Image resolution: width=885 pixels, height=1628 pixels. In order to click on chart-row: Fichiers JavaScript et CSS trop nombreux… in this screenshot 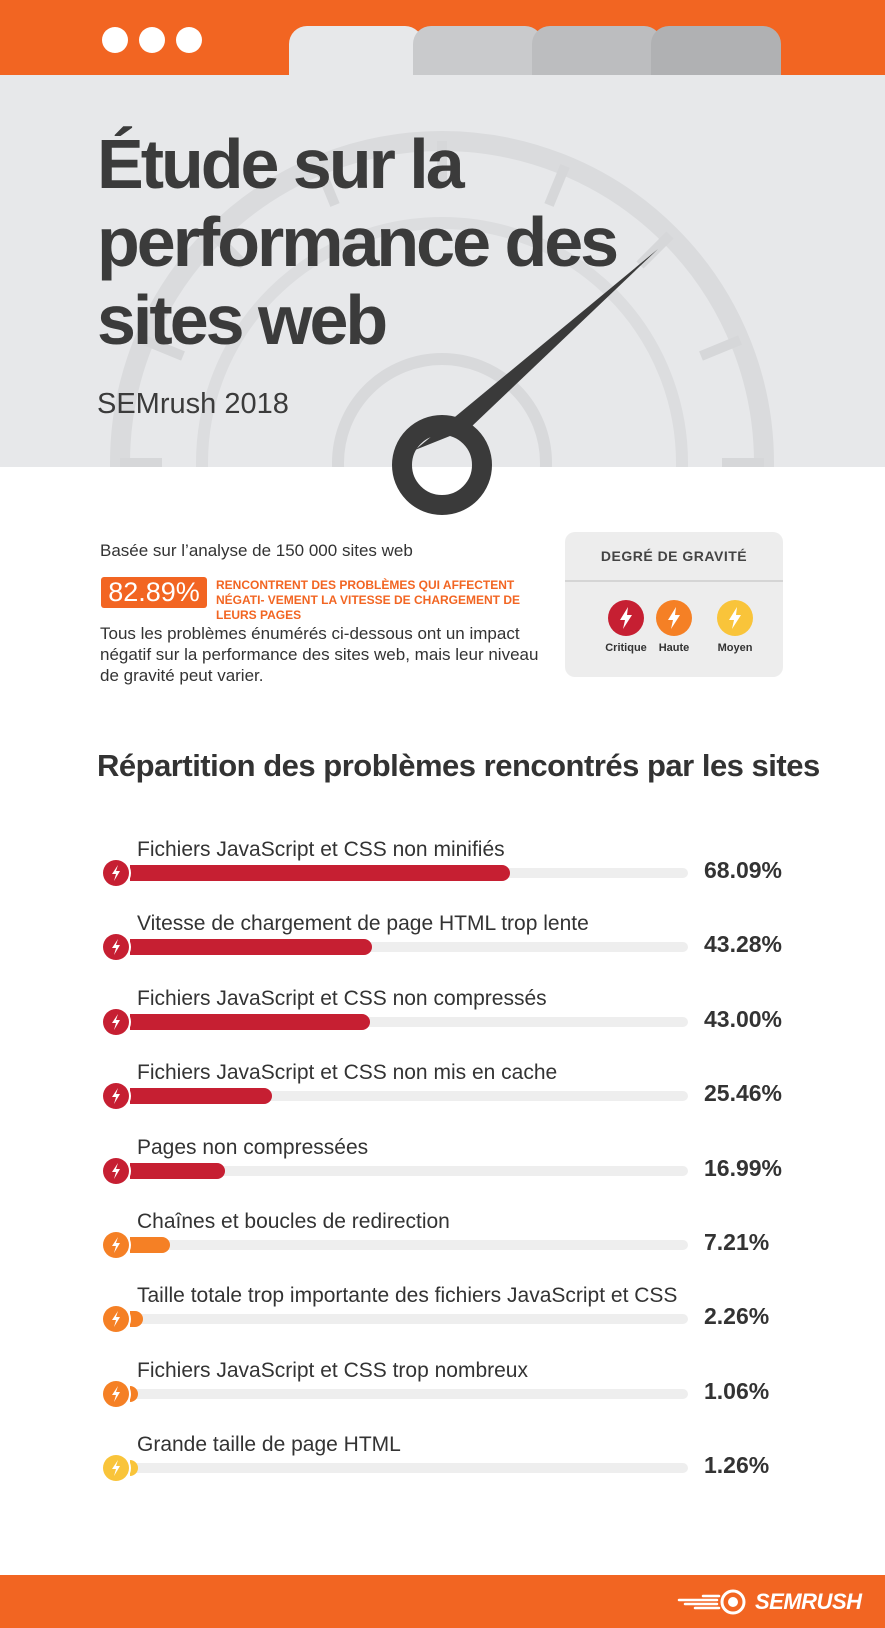, I will do `click(442, 1389)`.